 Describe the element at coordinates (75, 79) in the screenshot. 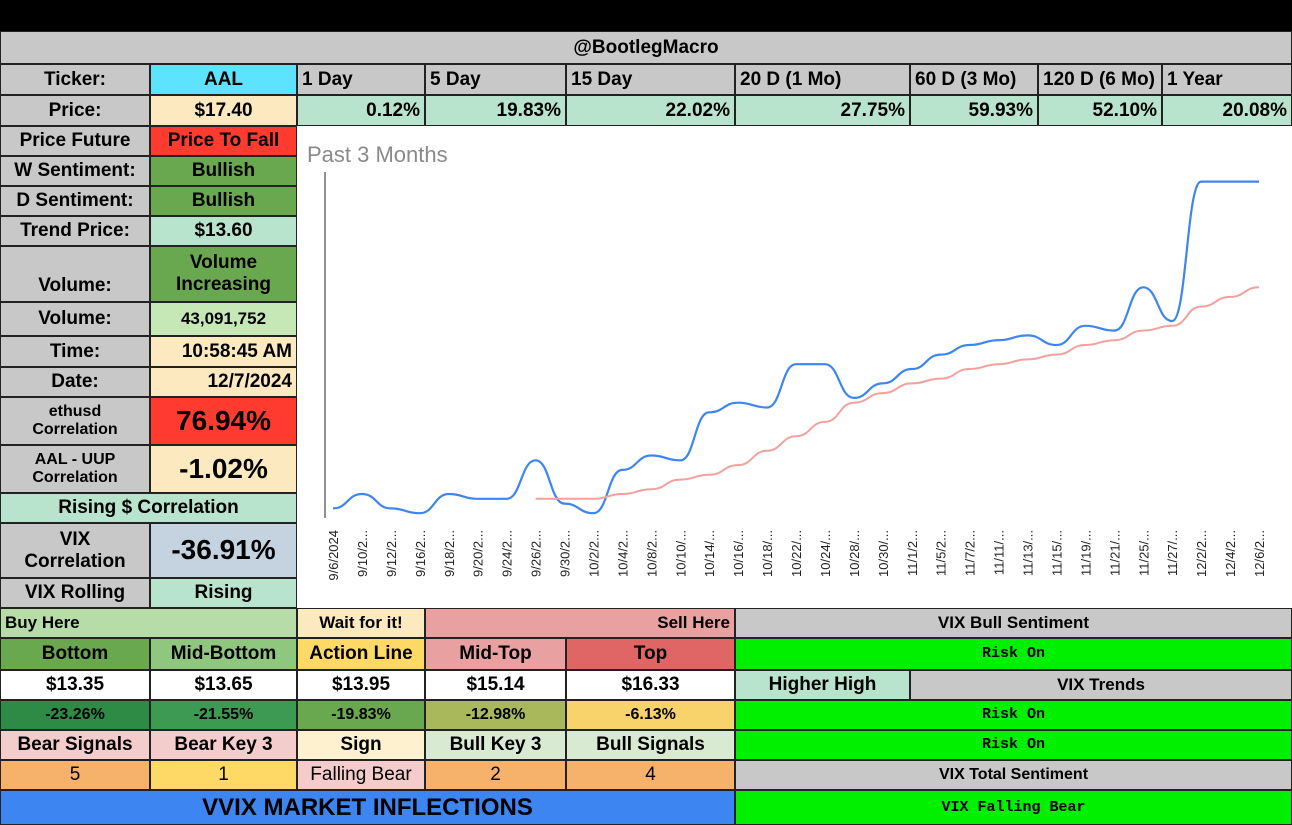

I see `ticker-label: Ticker:` at that location.